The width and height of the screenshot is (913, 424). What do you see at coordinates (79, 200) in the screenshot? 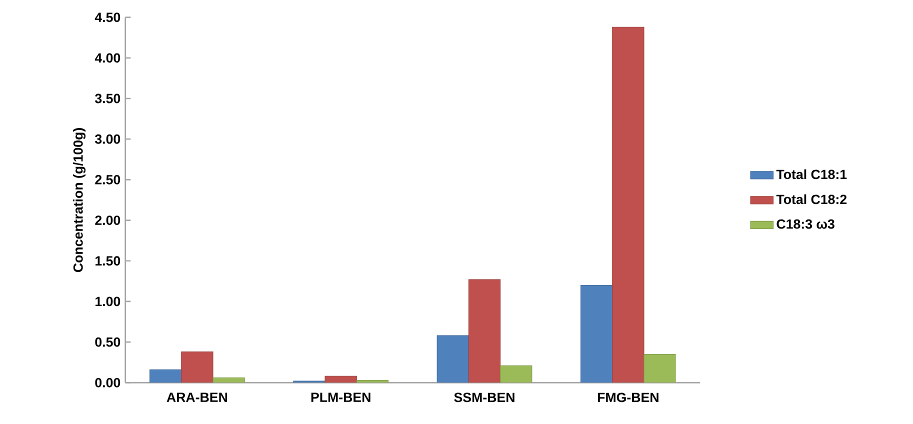
I see `y-axis-title: Concentration (g/100g)` at bounding box center [79, 200].